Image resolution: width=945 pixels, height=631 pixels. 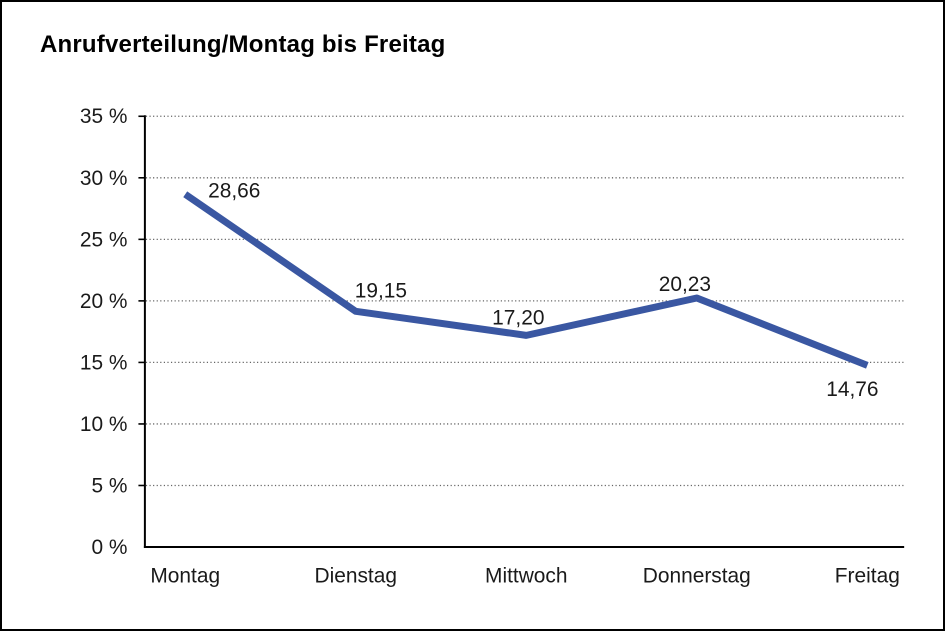 What do you see at coordinates (104, 301) in the screenshot?
I see `y-tick-label: 20 %` at bounding box center [104, 301].